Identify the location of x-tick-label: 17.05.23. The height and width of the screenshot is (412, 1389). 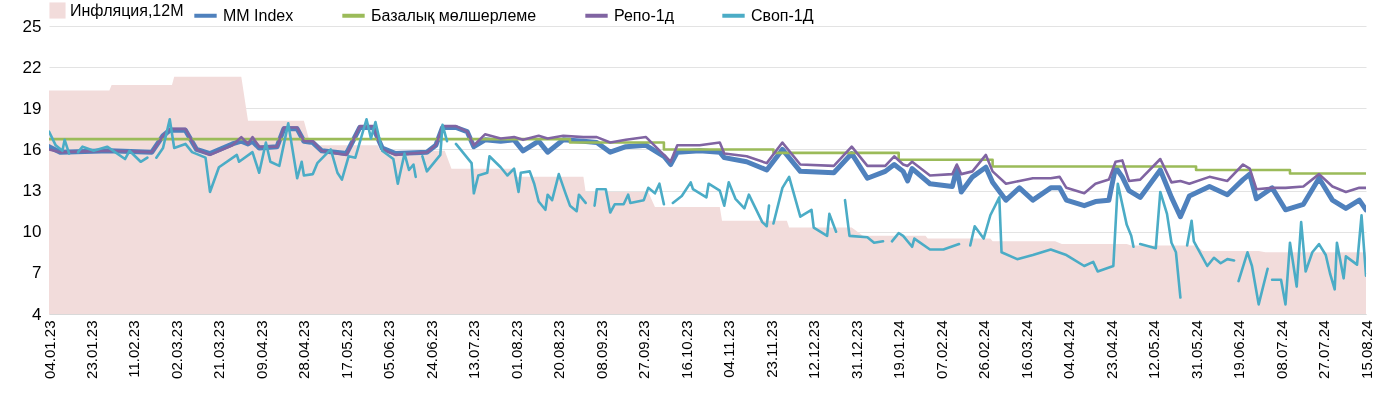
(346, 349).